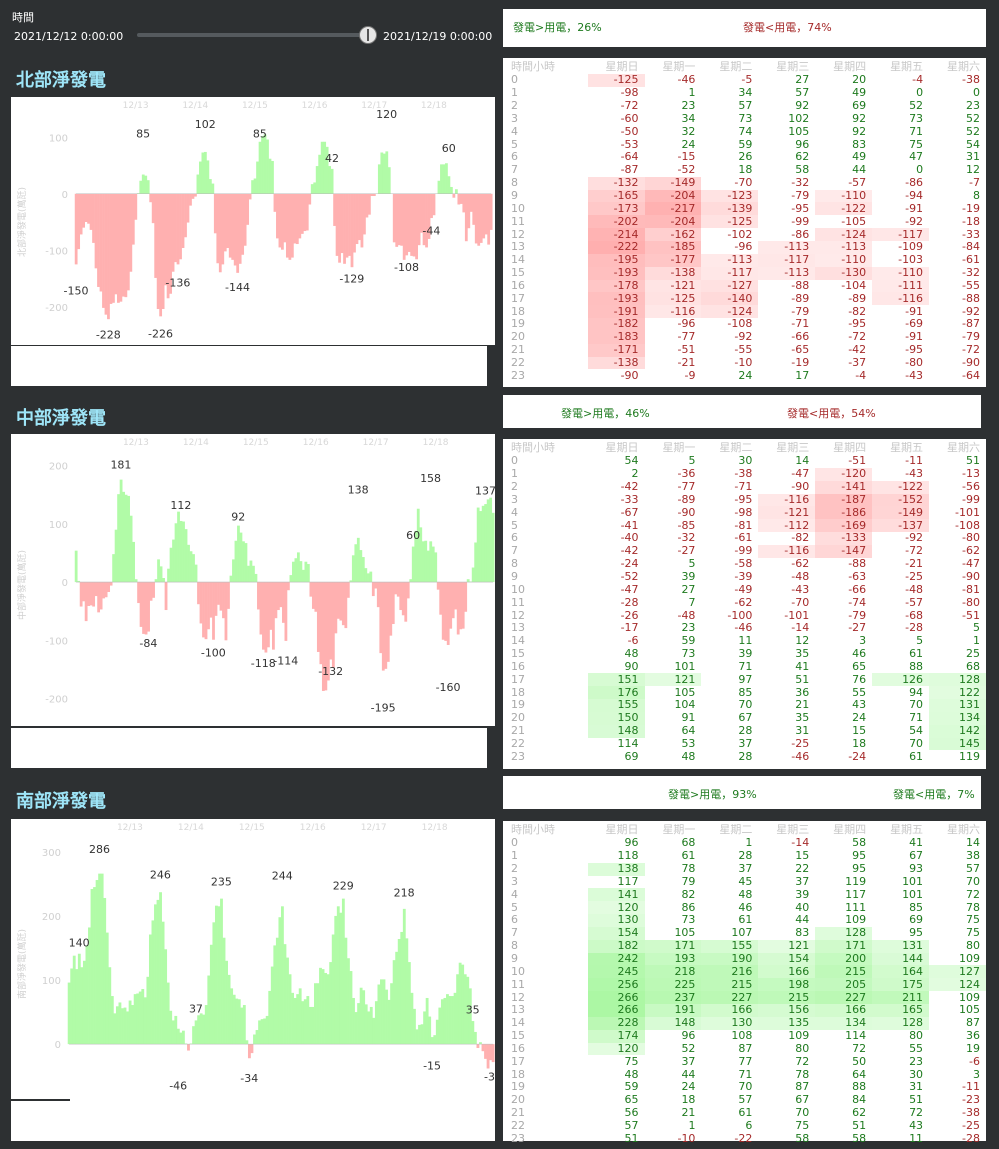  I want to click on y-axis-title: 南部淨發電(萬瓩), so click(22, 964).